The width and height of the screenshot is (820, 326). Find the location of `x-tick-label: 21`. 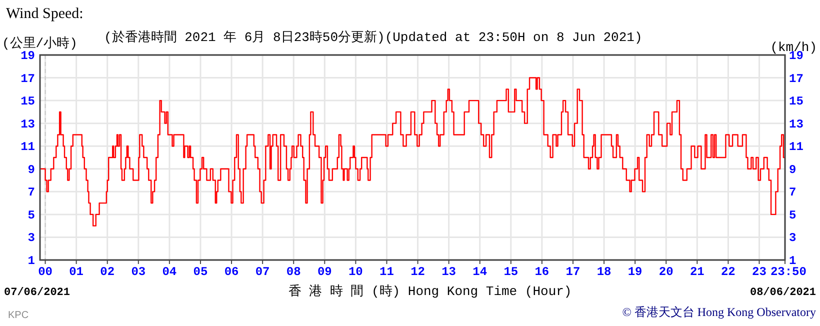

x-tick-label: 21 is located at coordinates (697, 272).